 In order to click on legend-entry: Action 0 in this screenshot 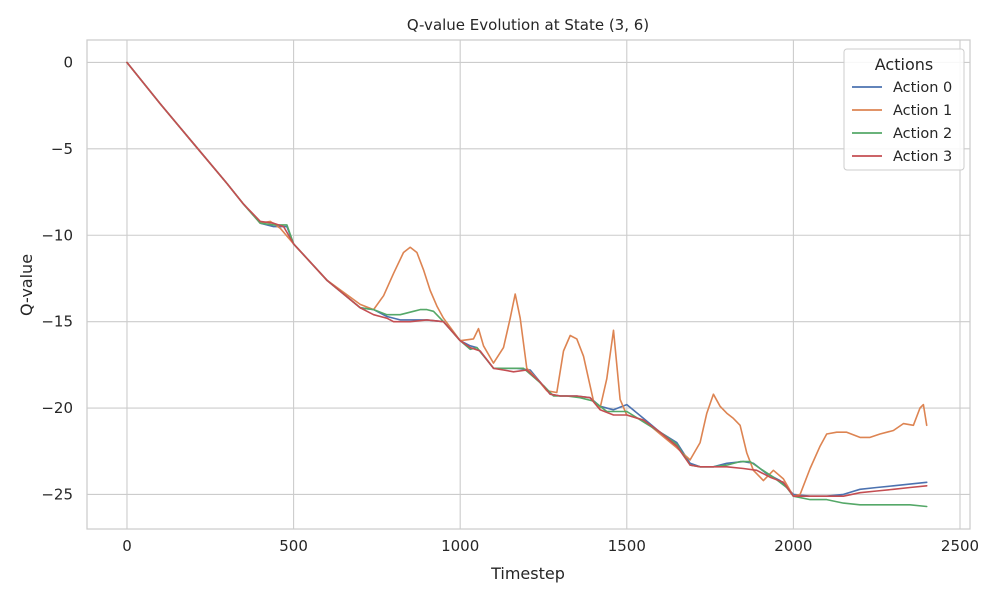, I will do `click(922, 88)`.